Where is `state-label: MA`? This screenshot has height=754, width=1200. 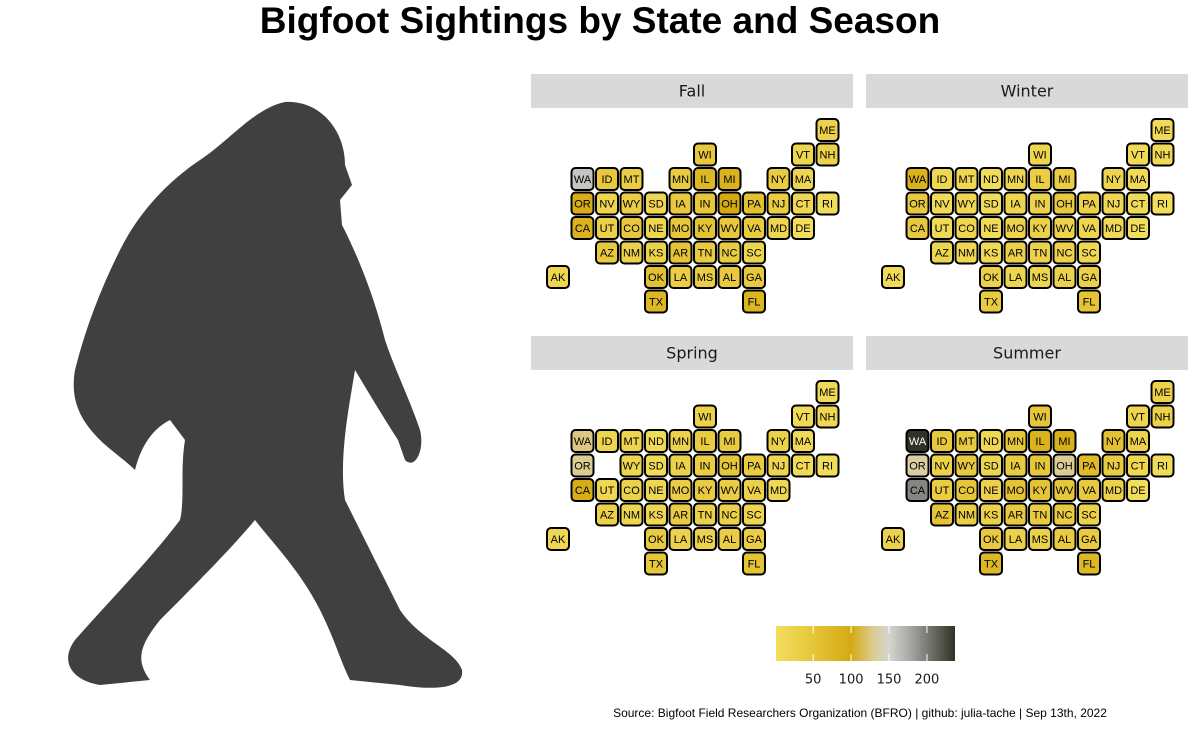 state-label: MA is located at coordinates (1138, 442).